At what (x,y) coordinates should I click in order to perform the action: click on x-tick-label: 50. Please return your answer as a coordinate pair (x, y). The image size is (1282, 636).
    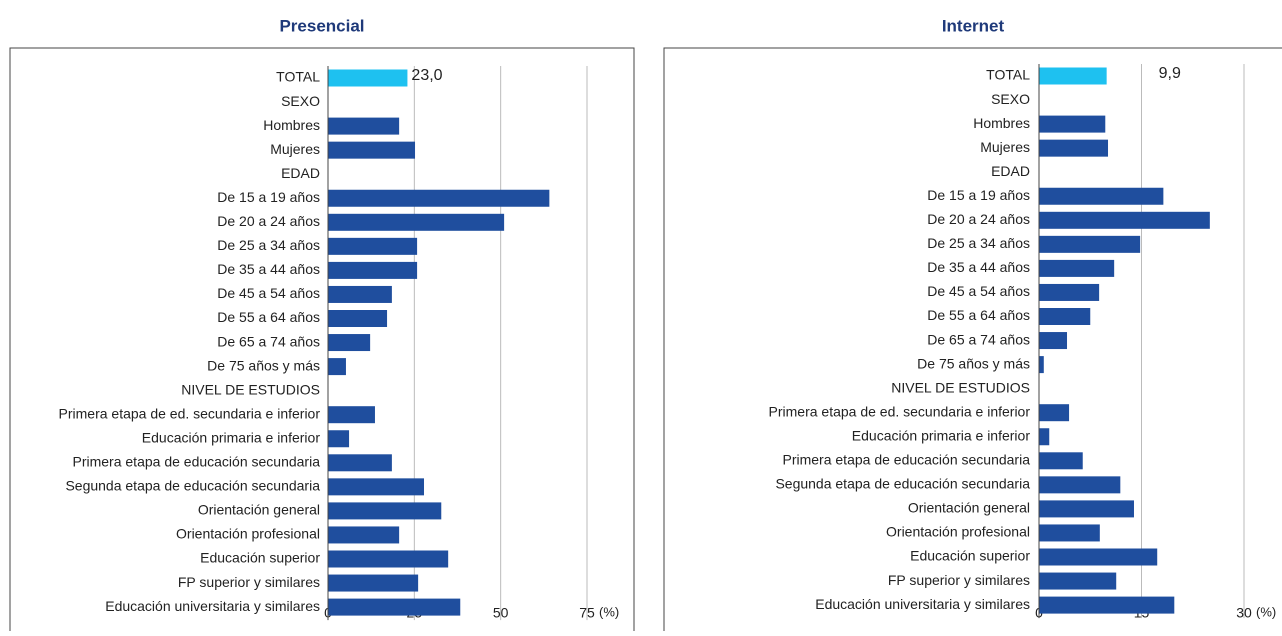
    Looking at the image, I should click on (501, 613).